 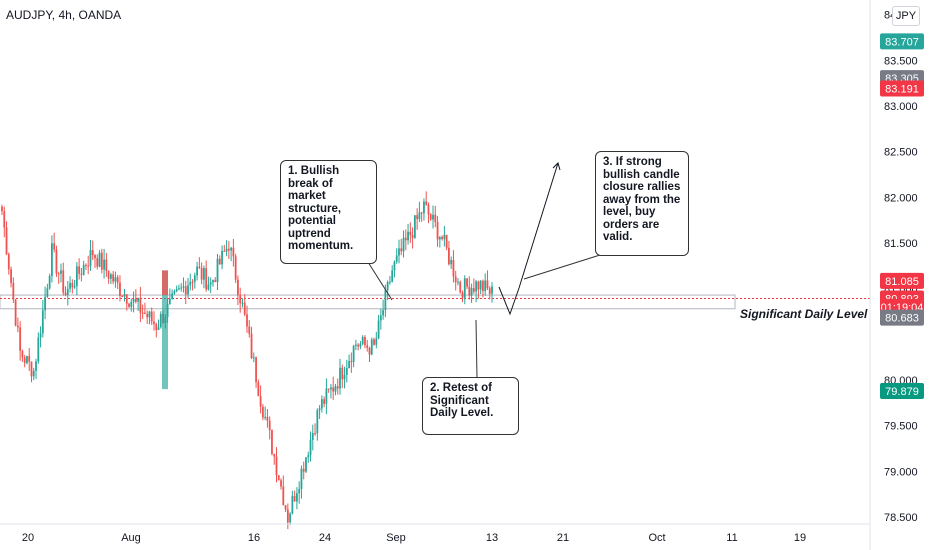 I want to click on price-tick-label: 82.000, so click(x=901, y=198).